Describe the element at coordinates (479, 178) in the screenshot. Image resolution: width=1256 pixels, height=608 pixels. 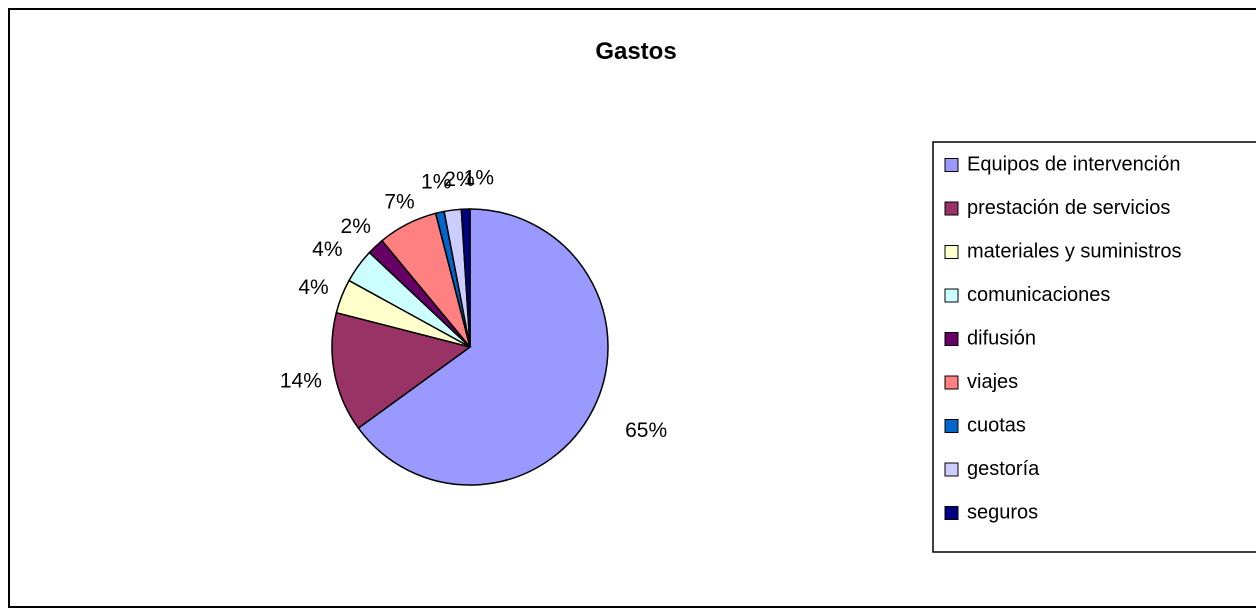
I see `data-label-9: 1%` at that location.